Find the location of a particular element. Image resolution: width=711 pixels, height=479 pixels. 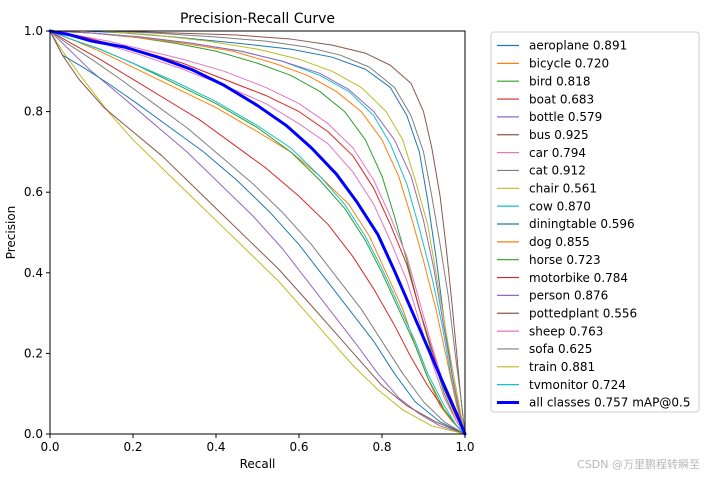

legend-label-sheep: sheep 0.763 is located at coordinates (566, 331).